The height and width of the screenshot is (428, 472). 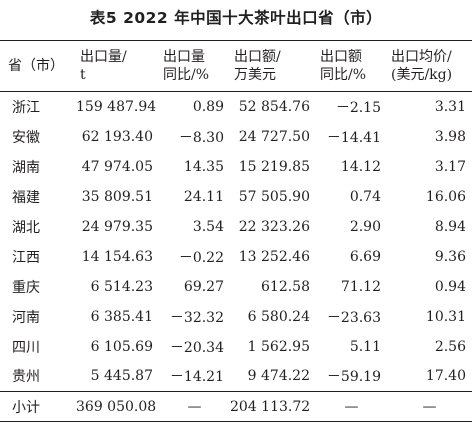 What do you see at coordinates (445, 316) in the screenshot?
I see `value-cell: 10.31` at bounding box center [445, 316].